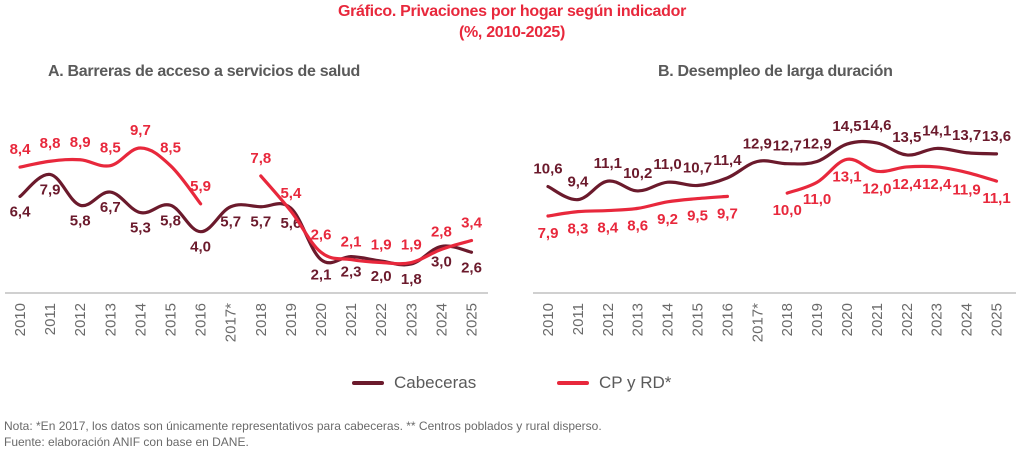 The width and height of the screenshot is (1024, 451). What do you see at coordinates (411, 279) in the screenshot?
I see `data-label-a-cabeceras: 1,8` at bounding box center [411, 279].